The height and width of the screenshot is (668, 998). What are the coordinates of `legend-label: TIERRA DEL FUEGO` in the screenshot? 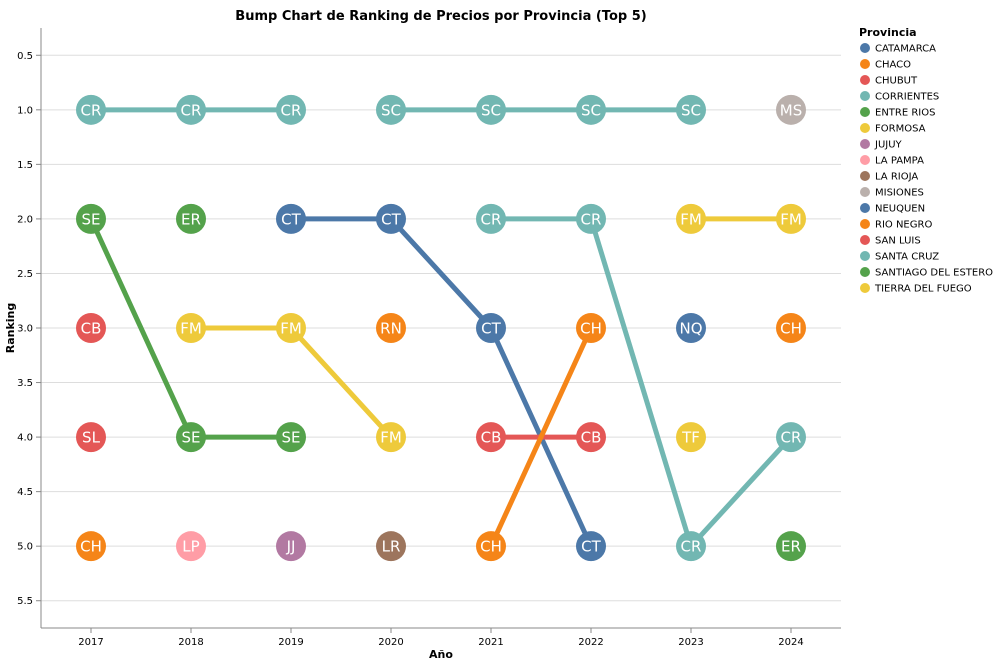 It's located at (923, 289).